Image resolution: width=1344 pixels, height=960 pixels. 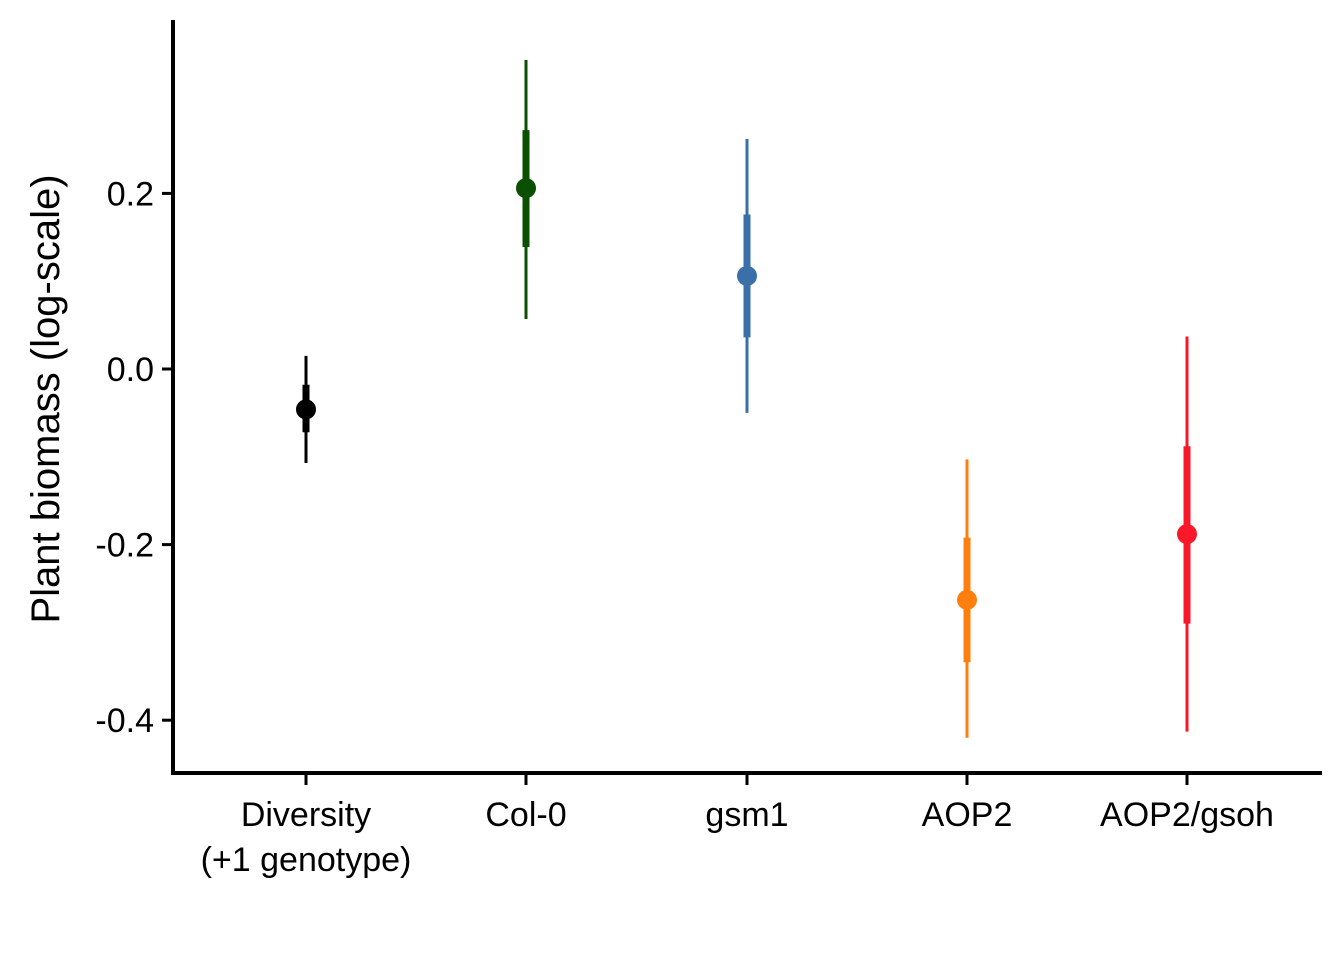 I want to click on x-tick-label: Diversity, so click(x=306, y=815).